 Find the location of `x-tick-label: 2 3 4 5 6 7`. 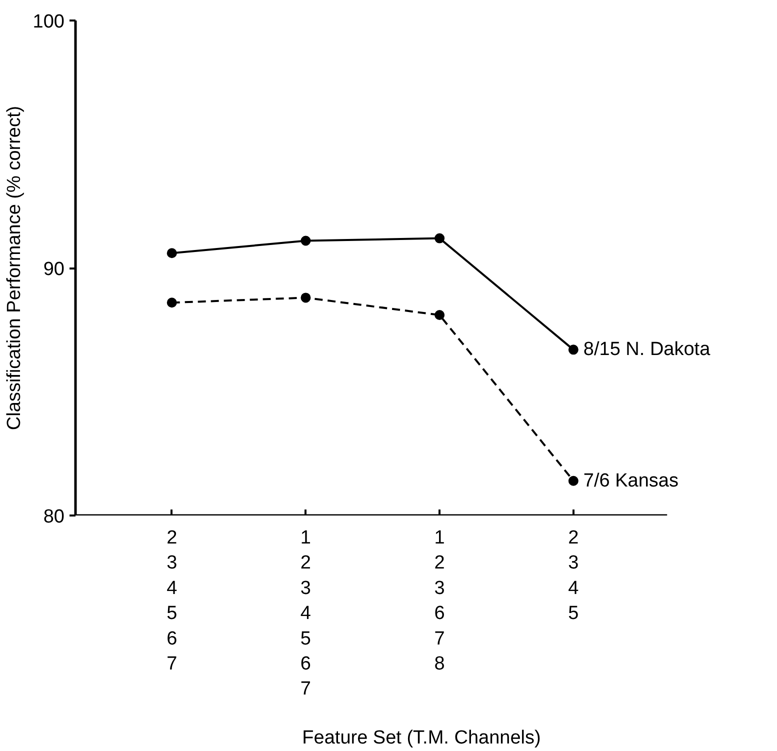

x-tick-label: 2 3 4 5 6 7 is located at coordinates (172, 601).